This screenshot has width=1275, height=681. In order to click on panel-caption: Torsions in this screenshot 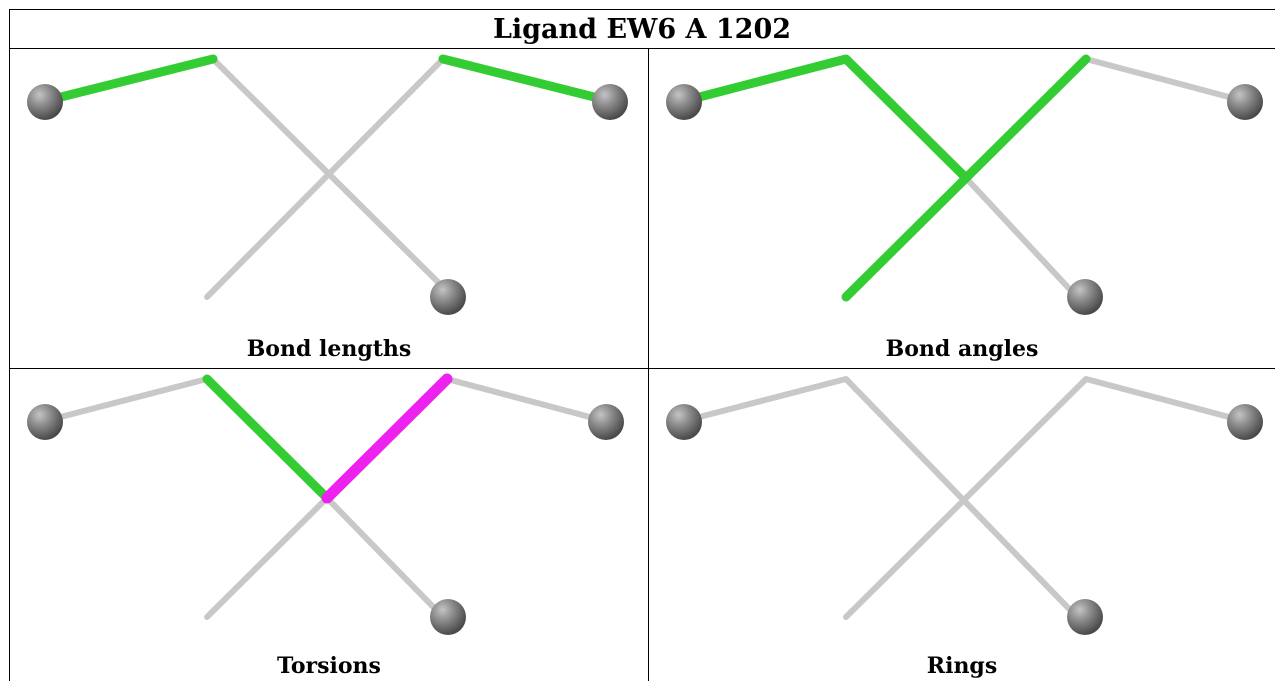, I will do `click(329, 666)`.